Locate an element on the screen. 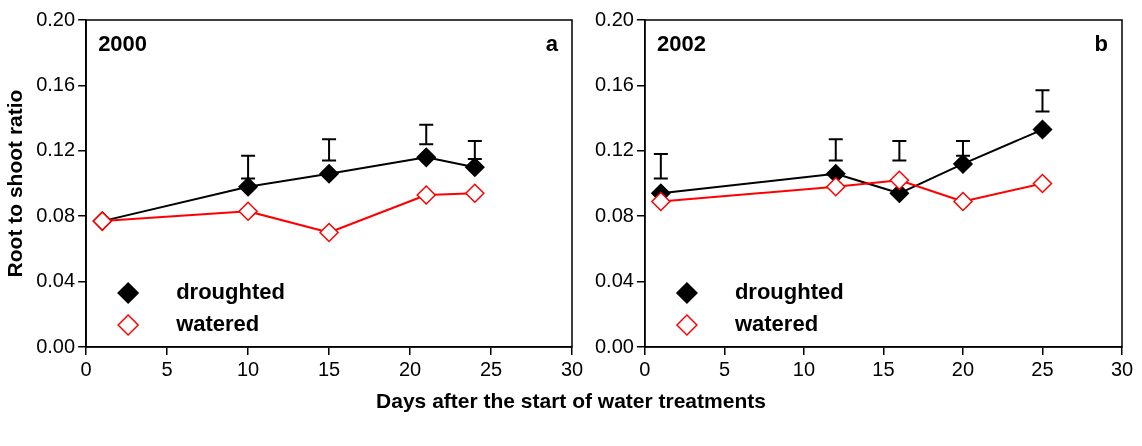 Image resolution: width=1142 pixels, height=446 pixels. annotation: b is located at coordinates (1101, 44).